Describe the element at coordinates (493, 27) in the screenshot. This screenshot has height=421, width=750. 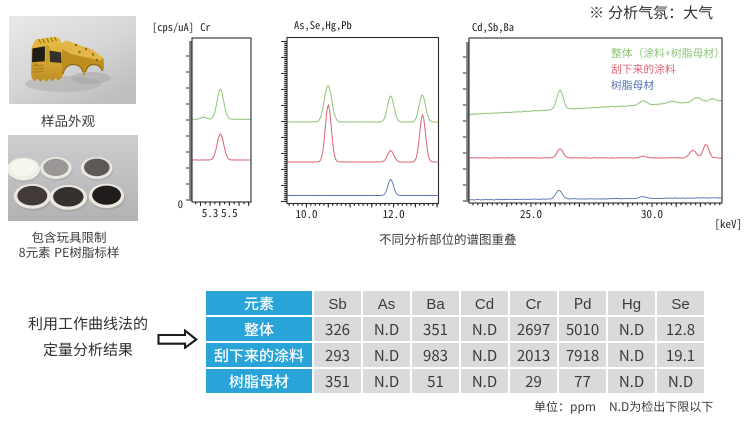
I see `svg-text: Cd,Sb,Ba` at that location.